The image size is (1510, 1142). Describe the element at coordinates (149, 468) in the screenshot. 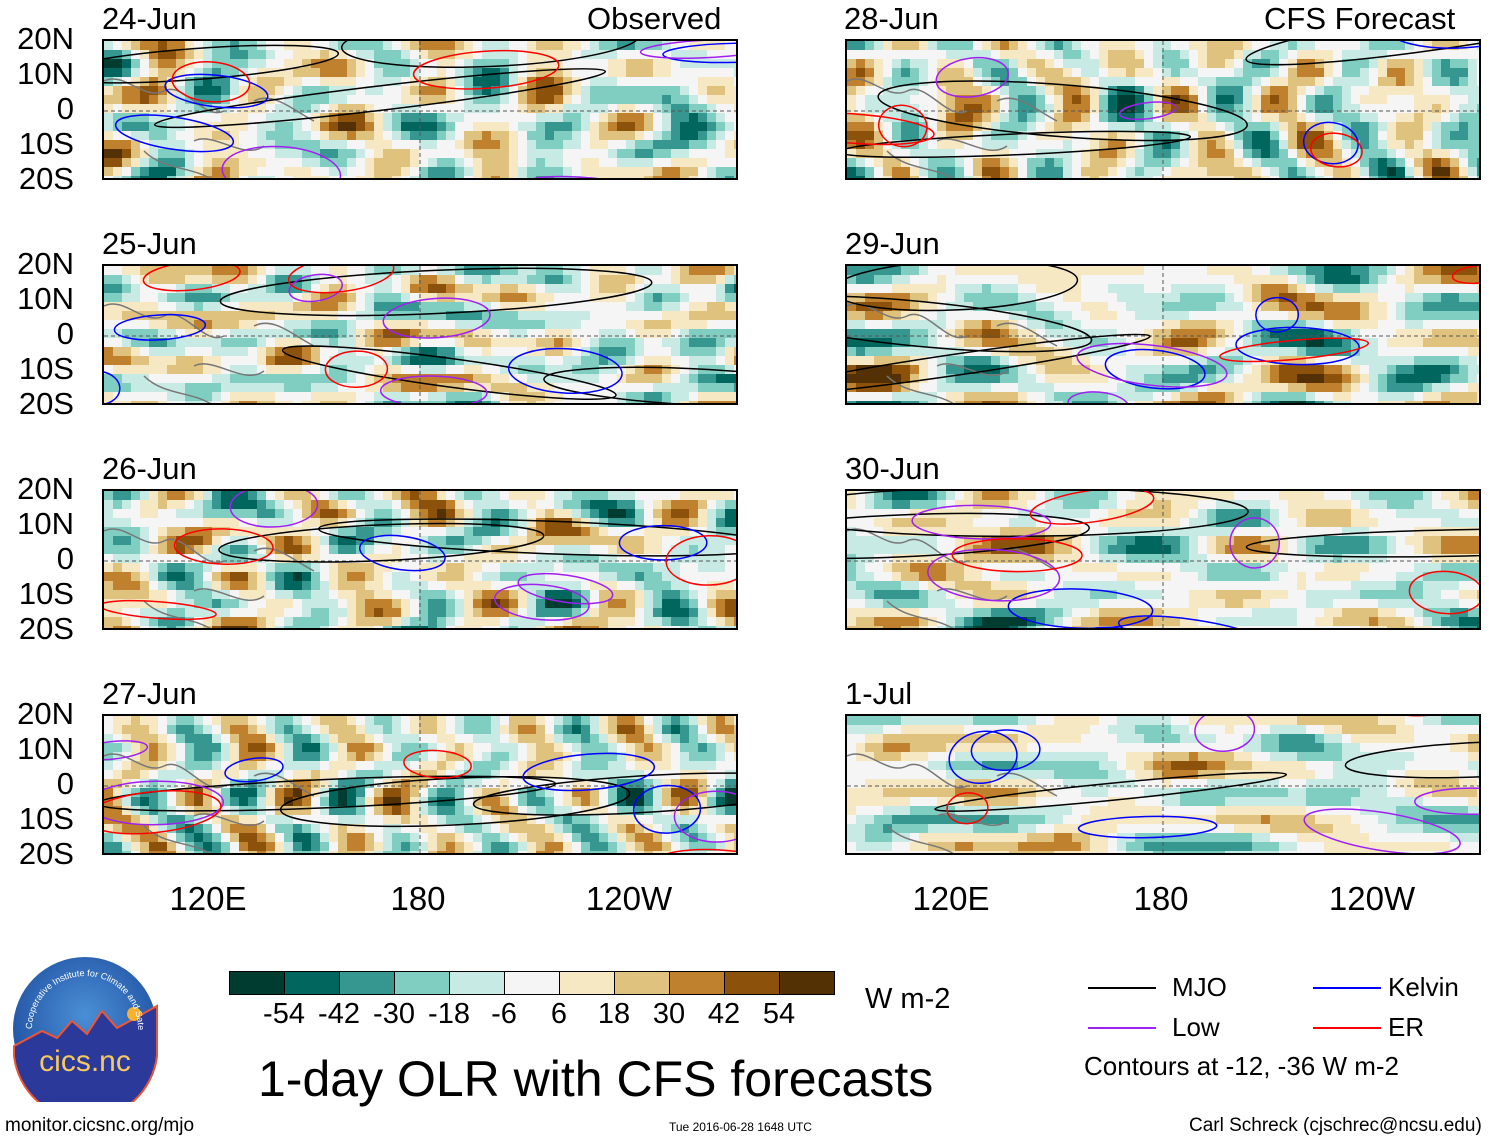

I see `panel-date: 26-Jun` at that location.